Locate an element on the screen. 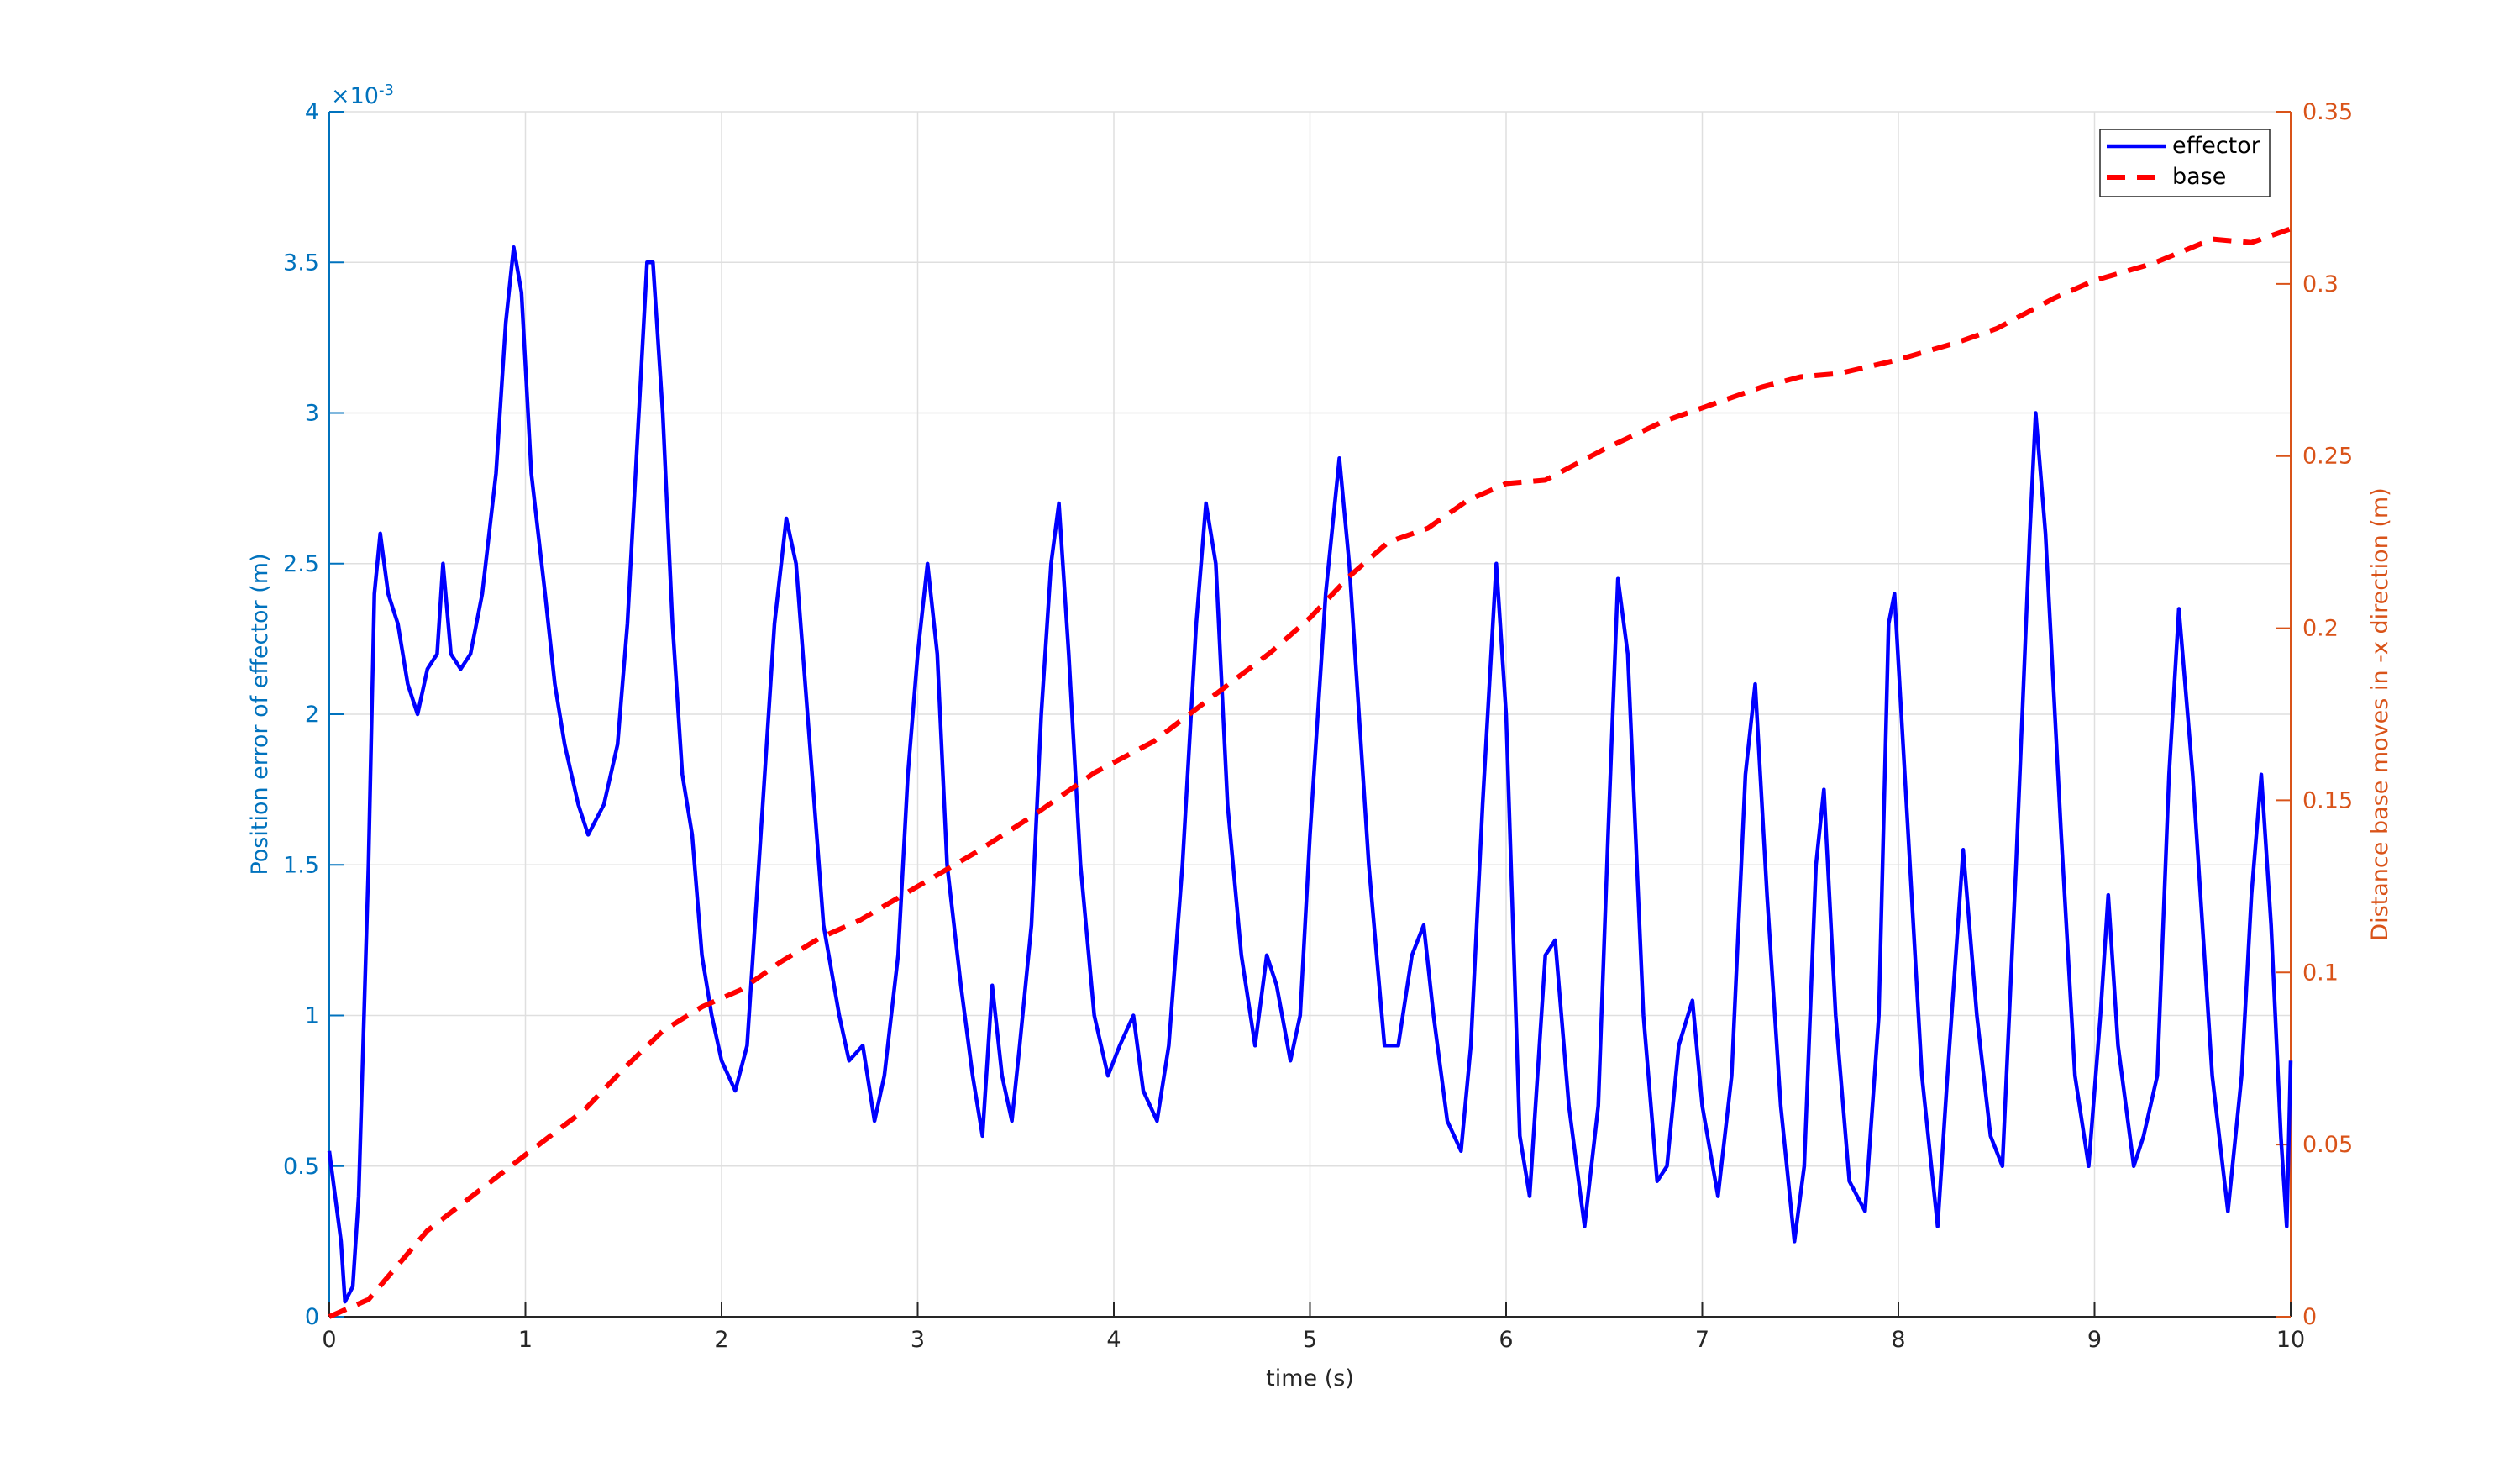 This screenshot has width=2520, height=1473. x-tick-label: 9 is located at coordinates (2094, 1340).